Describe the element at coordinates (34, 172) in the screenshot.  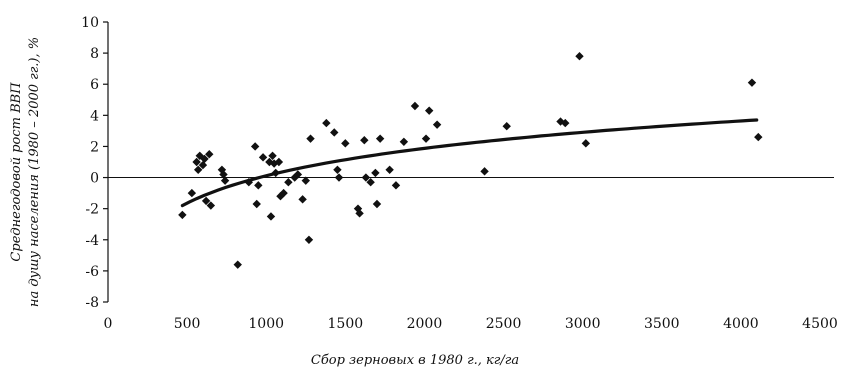
I see `y-axis-title-line: на душу населения (1980 – 2000 гг.), %` at that location.